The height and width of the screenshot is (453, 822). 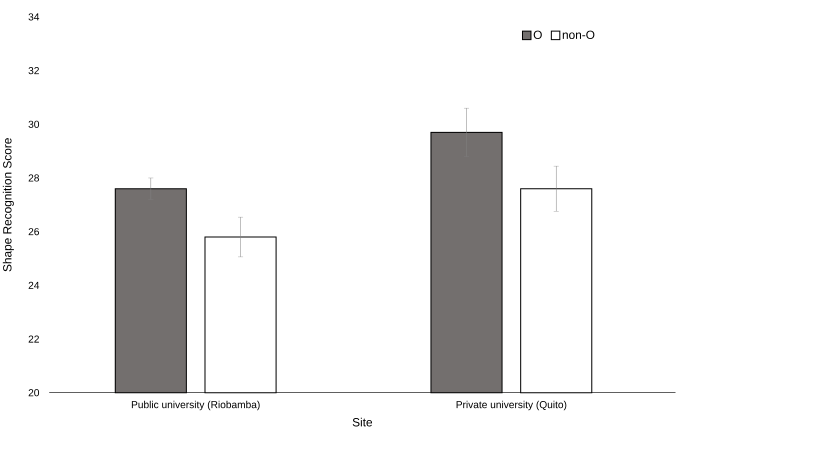 I want to click on x-tick-label: Public university (Riobamba), so click(x=196, y=405).